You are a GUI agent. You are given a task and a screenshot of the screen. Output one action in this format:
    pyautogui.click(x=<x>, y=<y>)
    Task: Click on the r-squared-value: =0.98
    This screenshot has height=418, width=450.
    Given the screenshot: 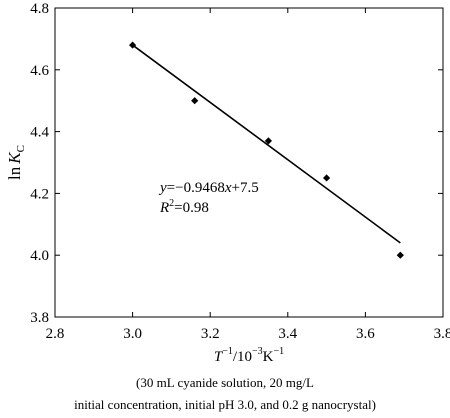 What is the action you would take?
    pyautogui.click(x=191, y=208)
    